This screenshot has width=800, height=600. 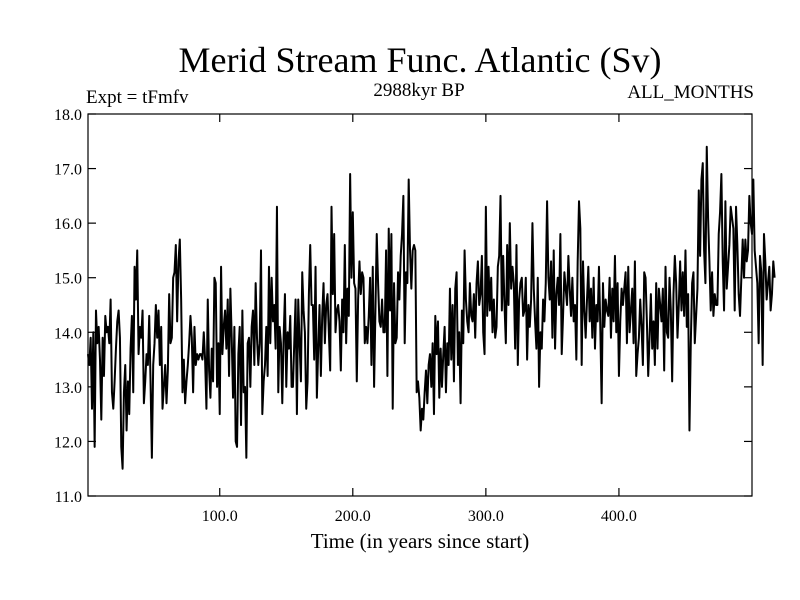 I want to click on x-tick-label: 300.0, so click(x=486, y=516).